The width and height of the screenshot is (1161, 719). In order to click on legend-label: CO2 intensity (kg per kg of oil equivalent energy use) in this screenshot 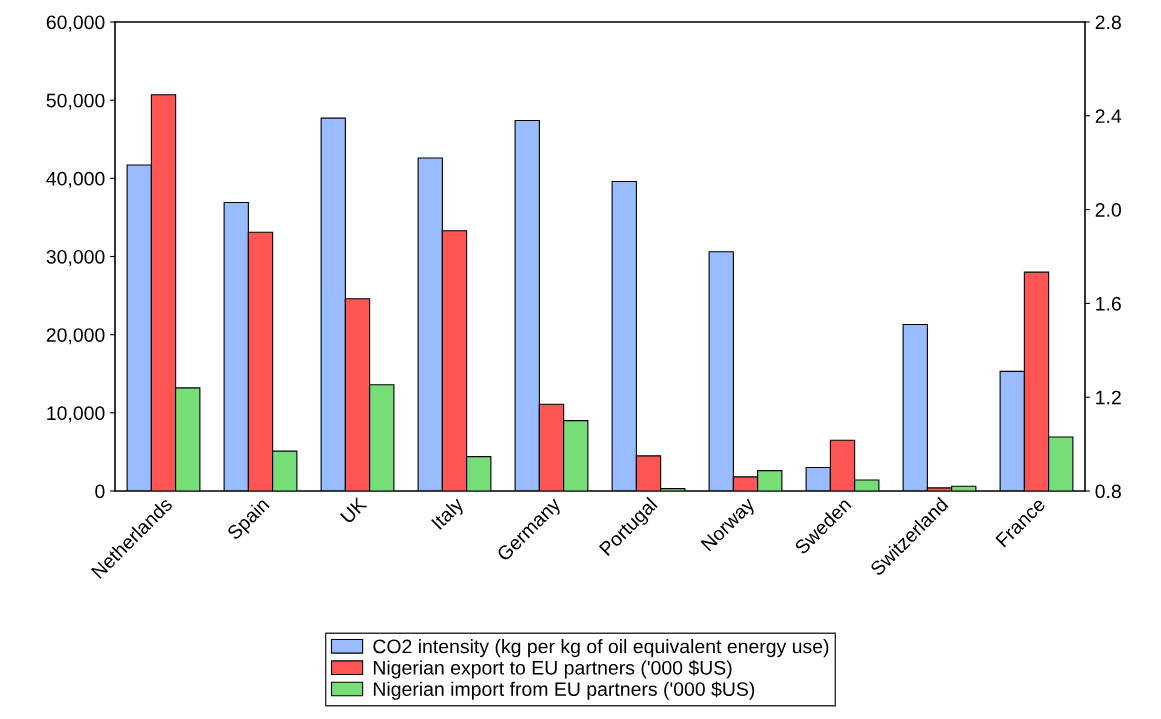, I will do `click(601, 648)`.